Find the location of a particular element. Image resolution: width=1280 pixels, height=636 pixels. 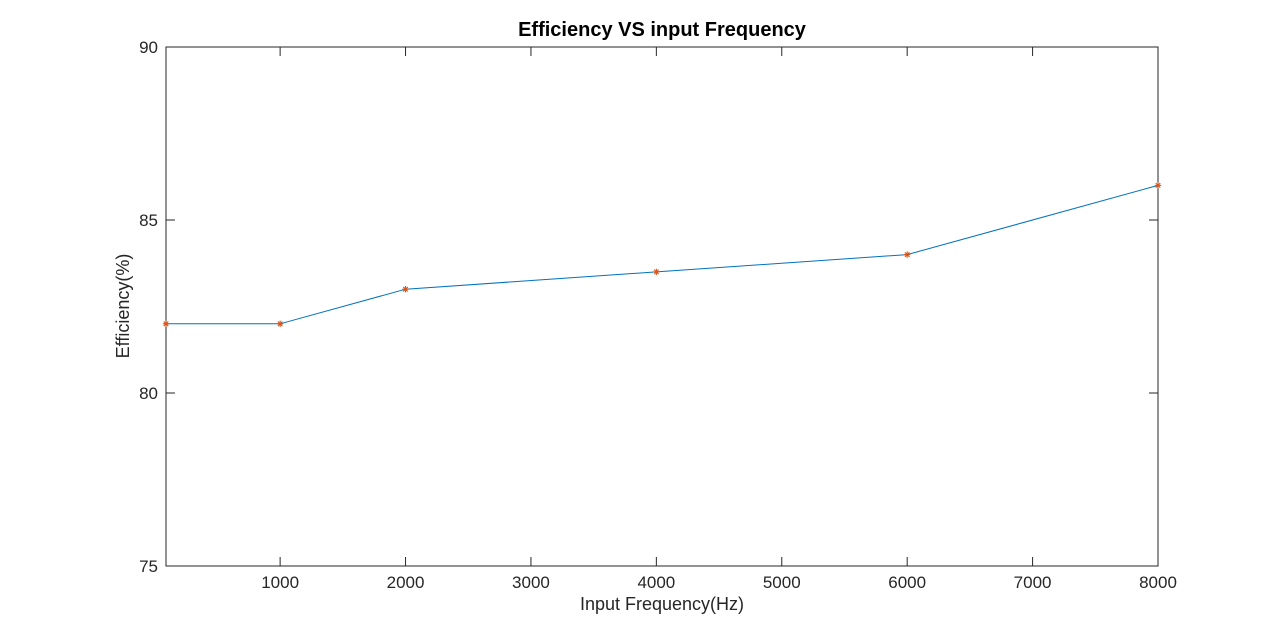

x-tick-label: 2000 is located at coordinates (406, 582).